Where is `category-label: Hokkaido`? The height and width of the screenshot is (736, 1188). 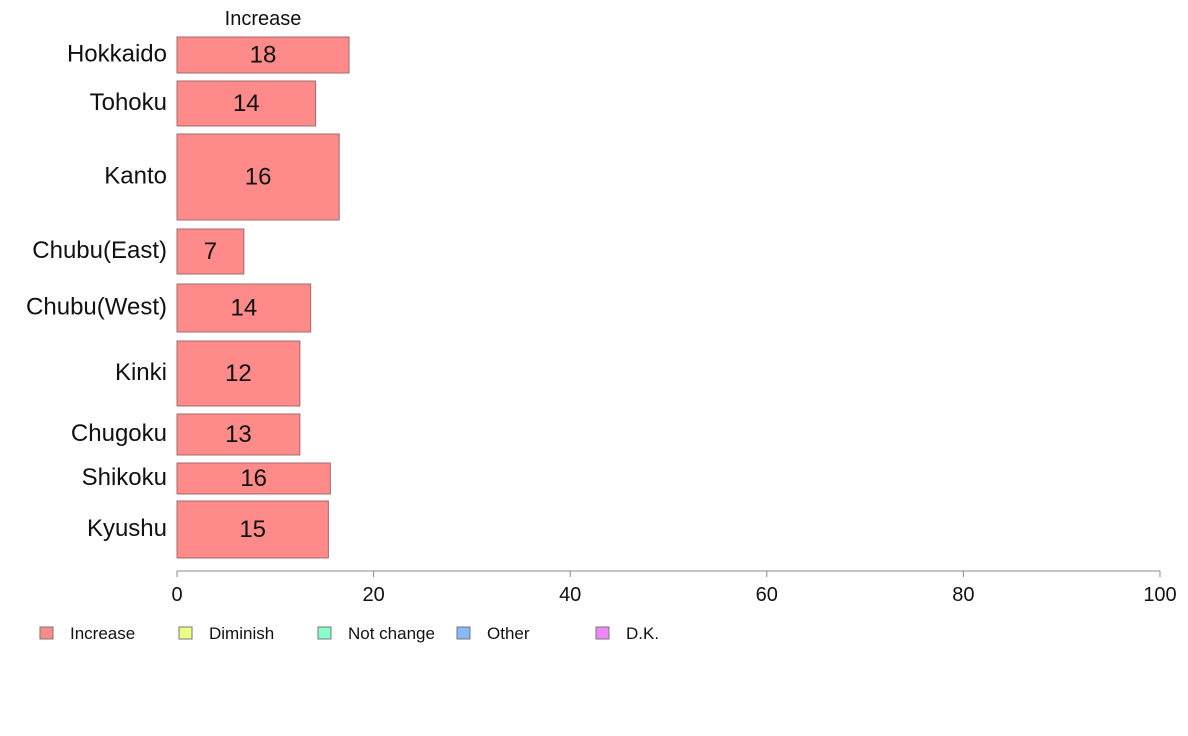 category-label: Hokkaido is located at coordinates (117, 53).